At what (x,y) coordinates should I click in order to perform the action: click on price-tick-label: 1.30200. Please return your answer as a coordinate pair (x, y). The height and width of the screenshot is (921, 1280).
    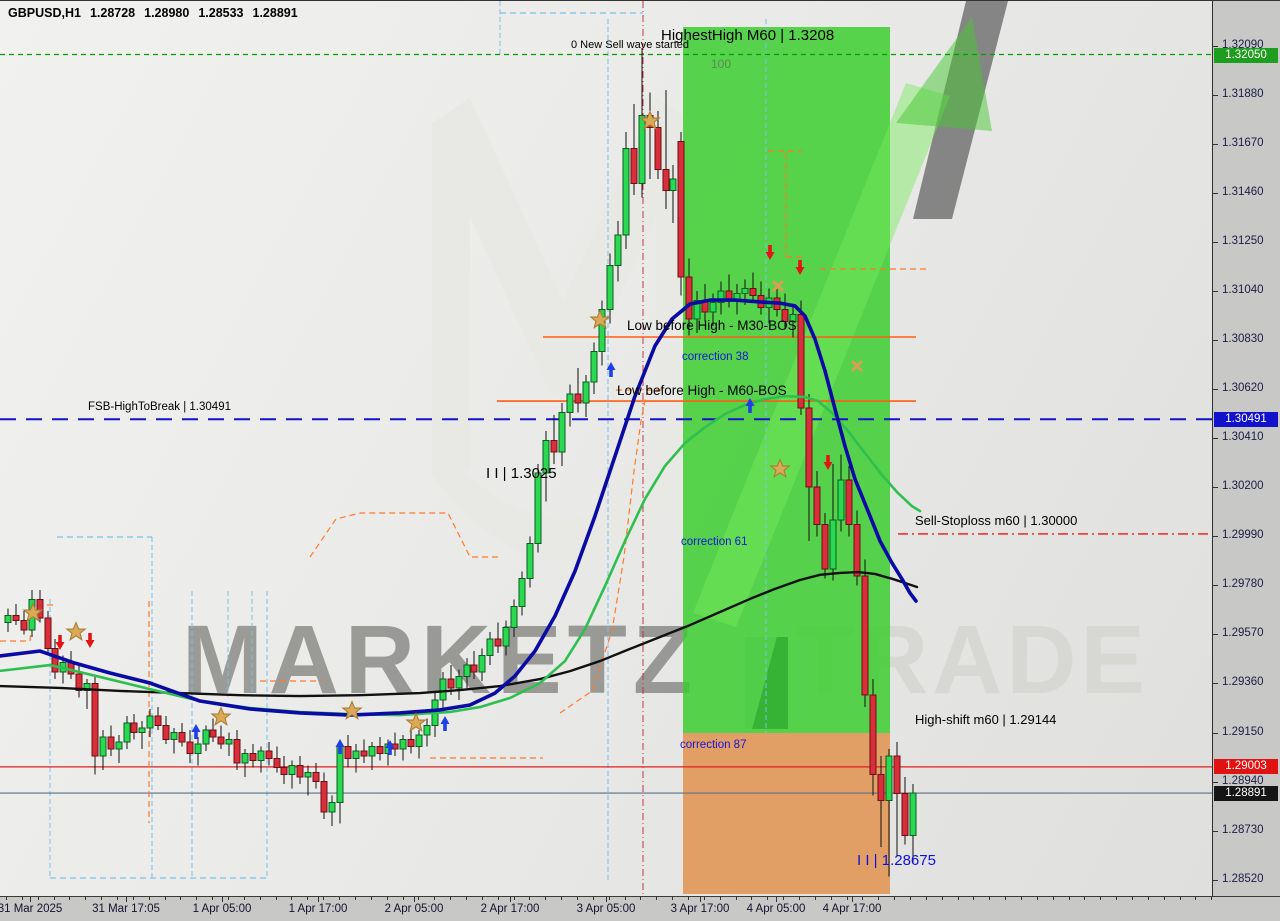
    Looking at the image, I should click on (1243, 486).